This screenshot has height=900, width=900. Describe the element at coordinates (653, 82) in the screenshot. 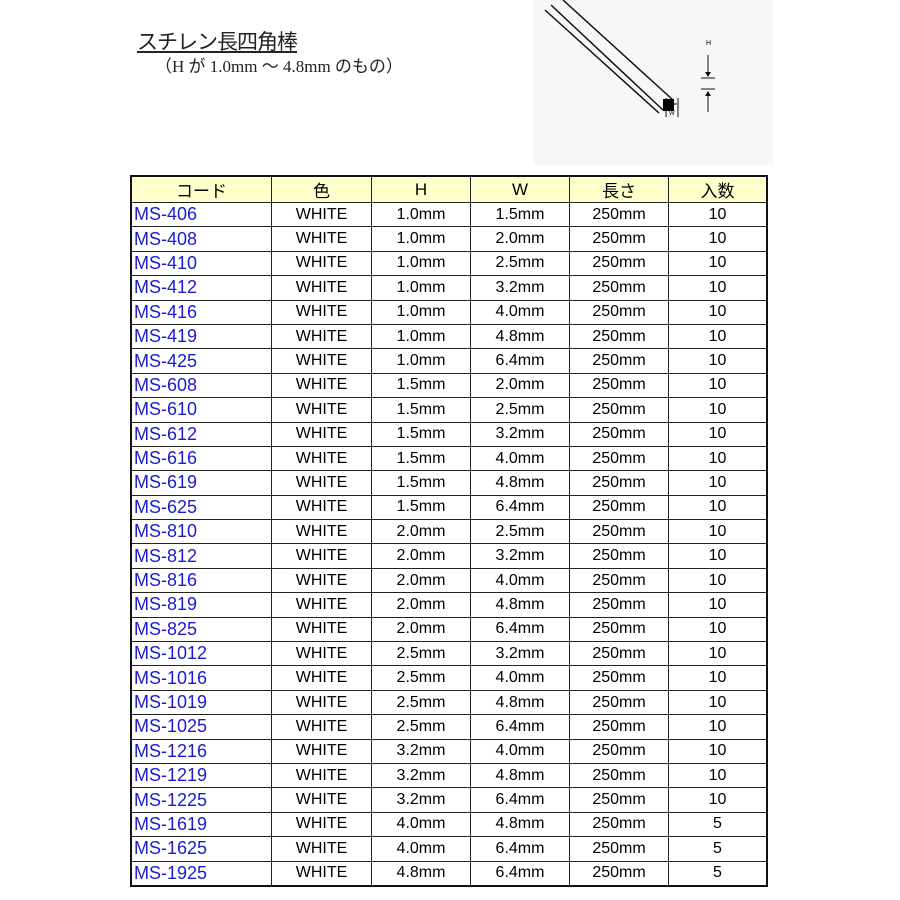

I see `rod-diagram: H W` at that location.